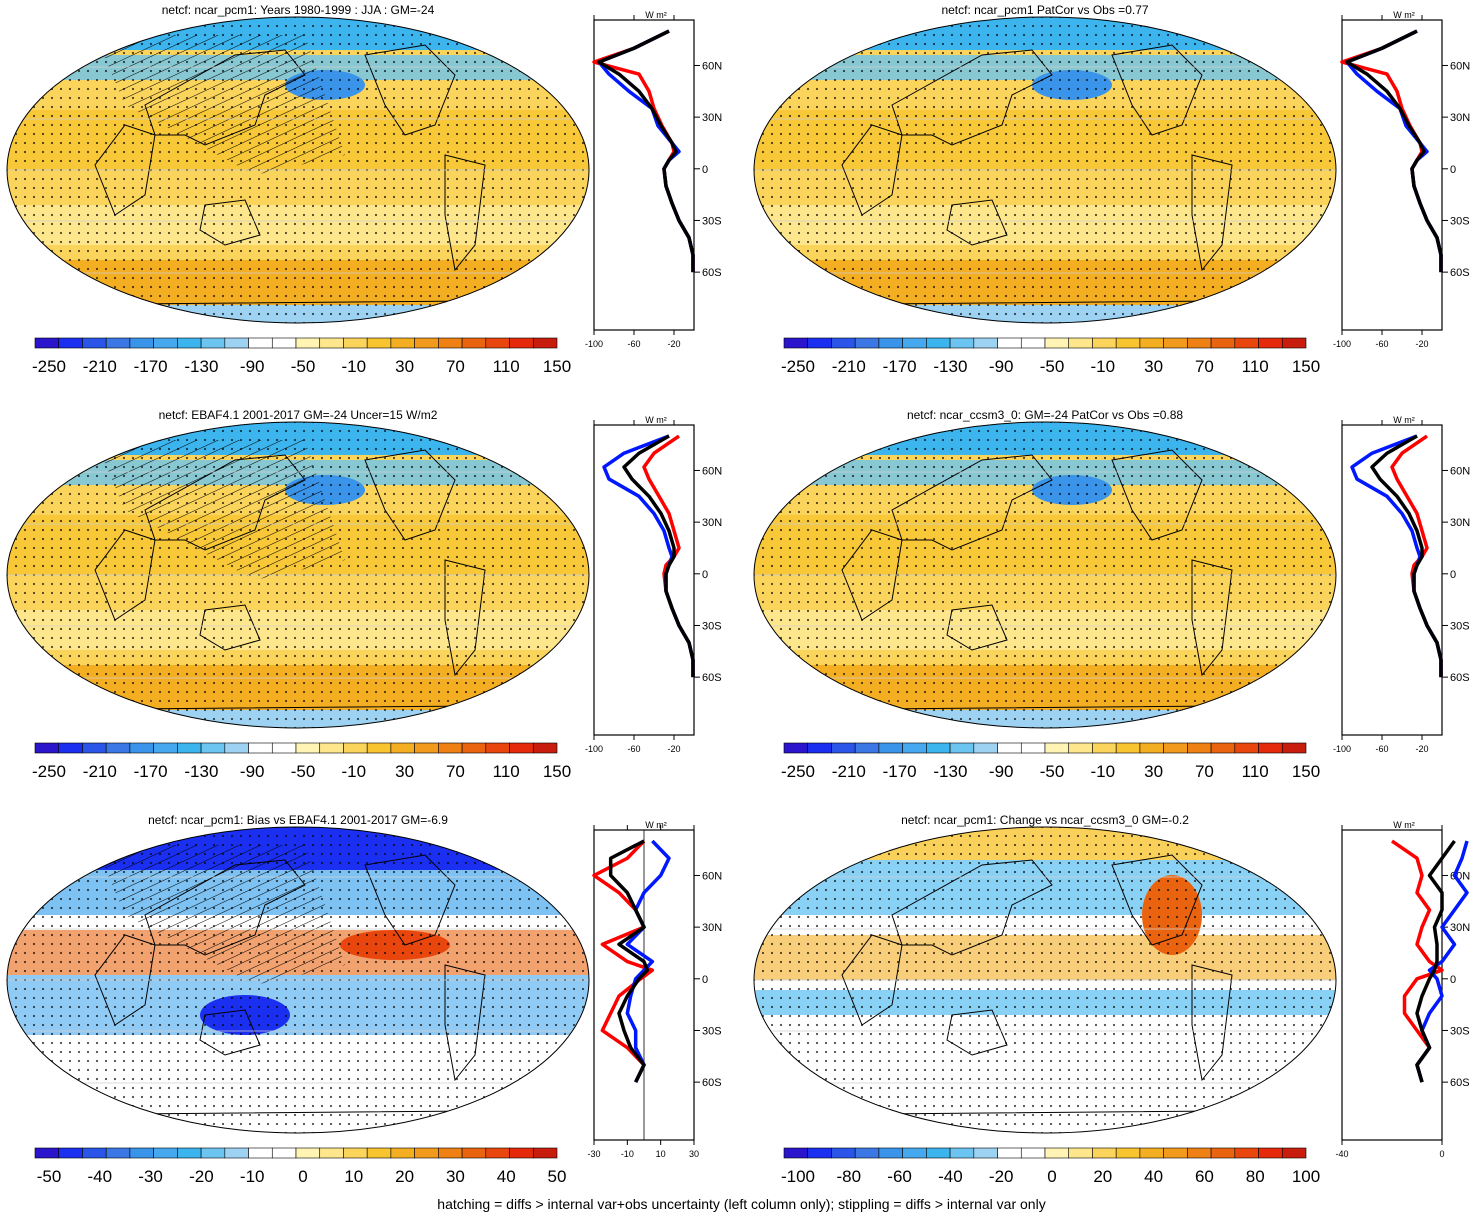 Image resolution: width=1483 pixels, height=1215 pixels. I want to click on colorbar-label: 20, so click(1102, 1176).